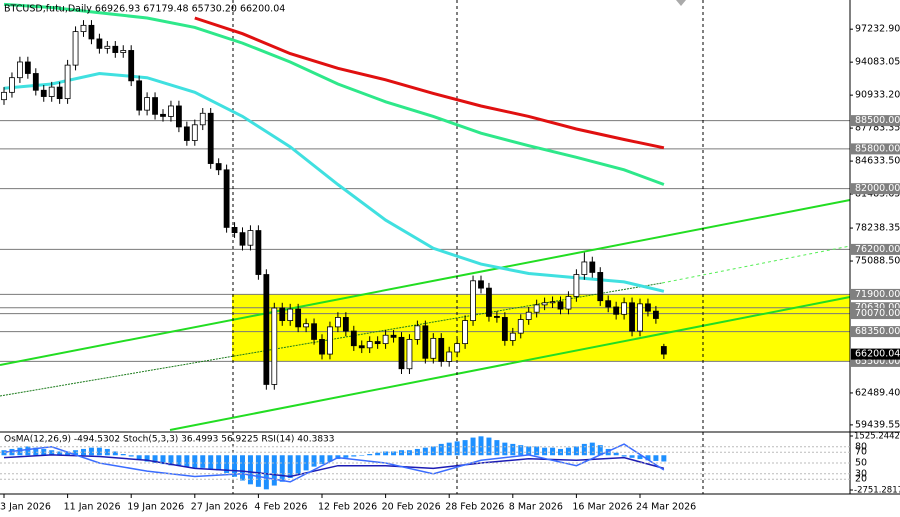 This screenshot has width=900, height=517. Describe the element at coordinates (877, 392) in the screenshot. I see `y-tick-label: 62489.40` at that location.